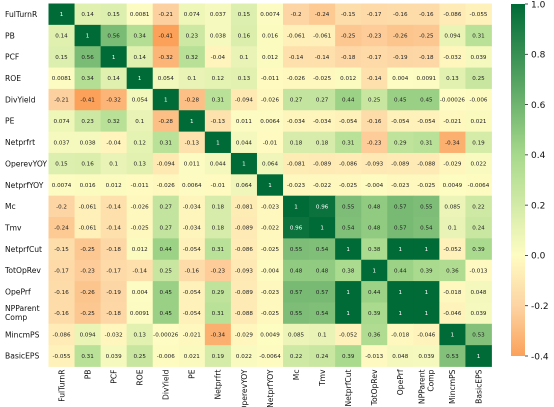 The image size is (554, 407). Describe the element at coordinates (192, 374) in the screenshot. I see `column-label: PE` at that location.